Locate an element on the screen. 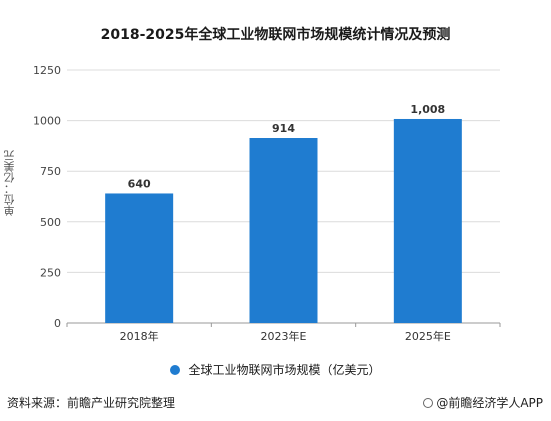  chart-title: 2018-2025年全球工业物联网市场规模统计情况及预测 is located at coordinates (275, 35).